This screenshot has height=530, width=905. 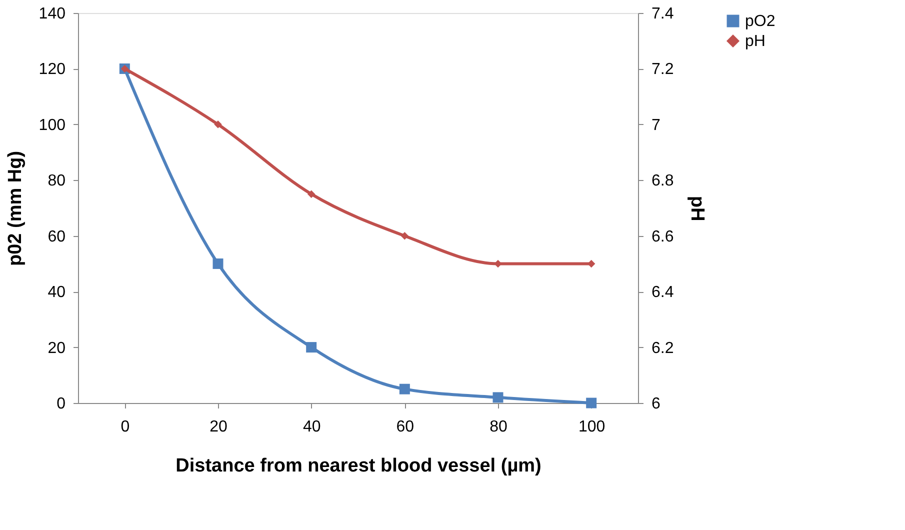 What do you see at coordinates (359, 466) in the screenshot?
I see `x-axis-title: Distance from nearest blood vessel (µm)` at bounding box center [359, 466].